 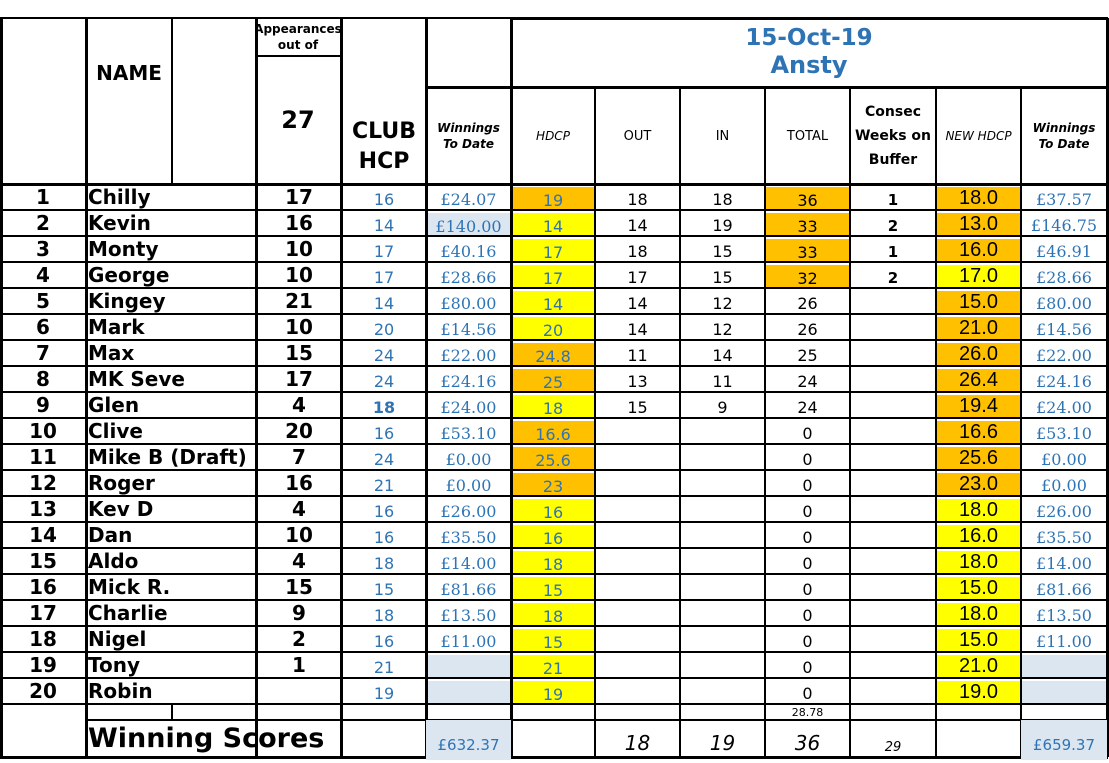 I want to click on winnings-new-cell: £13.50, so click(x=1064, y=615).